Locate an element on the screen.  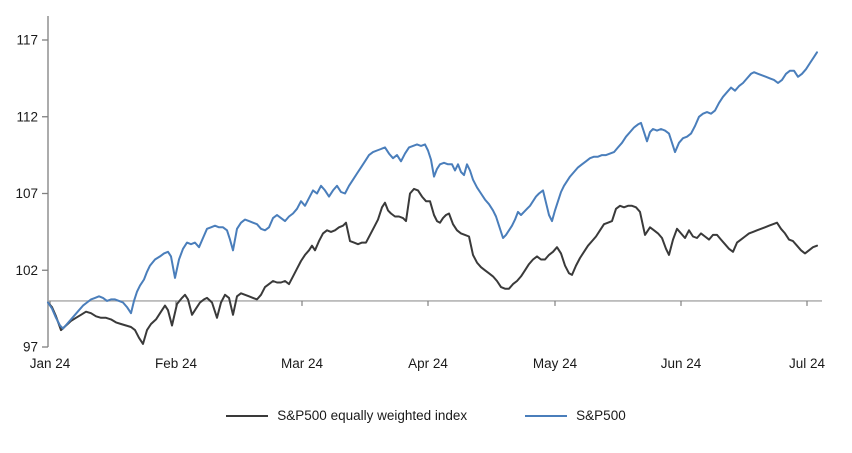
x-tick-label: Jul 24 is located at coordinates (807, 363).